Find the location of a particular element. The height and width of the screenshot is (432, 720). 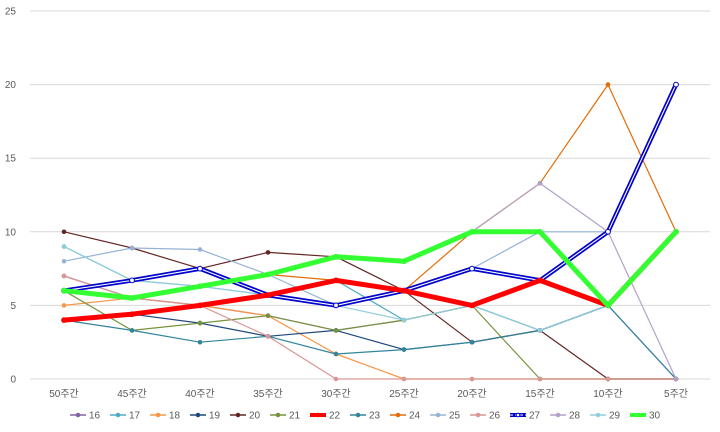

y-tick-label: 15 is located at coordinates (11, 159).